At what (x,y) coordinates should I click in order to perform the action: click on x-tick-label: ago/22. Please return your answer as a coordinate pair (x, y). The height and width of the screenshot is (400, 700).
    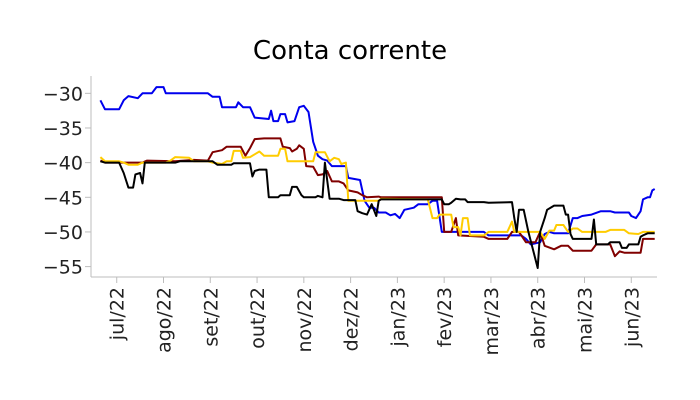
    Looking at the image, I should click on (165, 320).